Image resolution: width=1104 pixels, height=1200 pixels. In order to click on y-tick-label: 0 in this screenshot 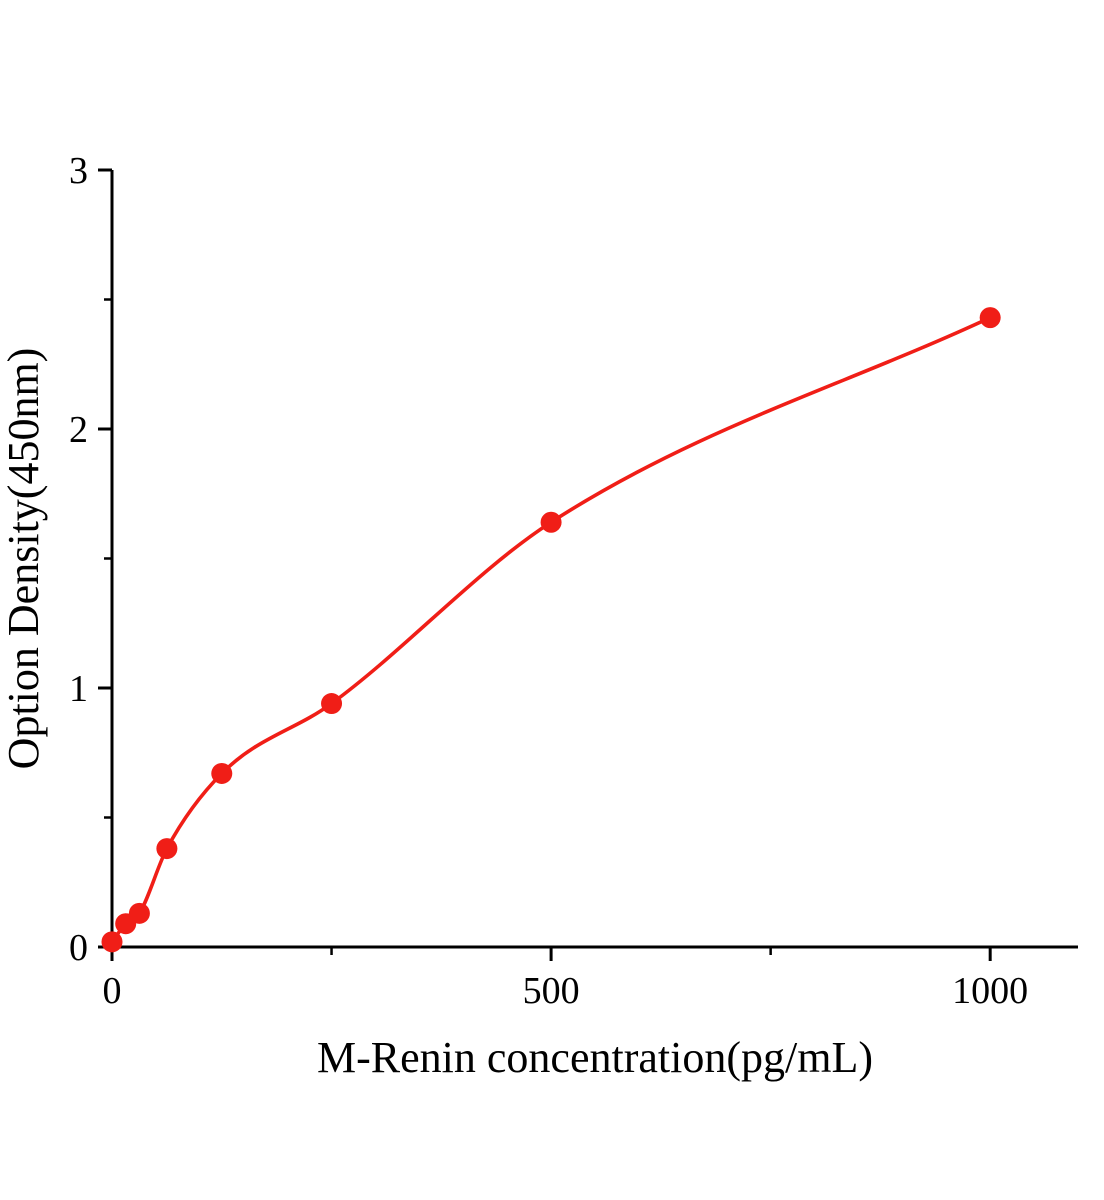, I will do `click(78, 948)`.